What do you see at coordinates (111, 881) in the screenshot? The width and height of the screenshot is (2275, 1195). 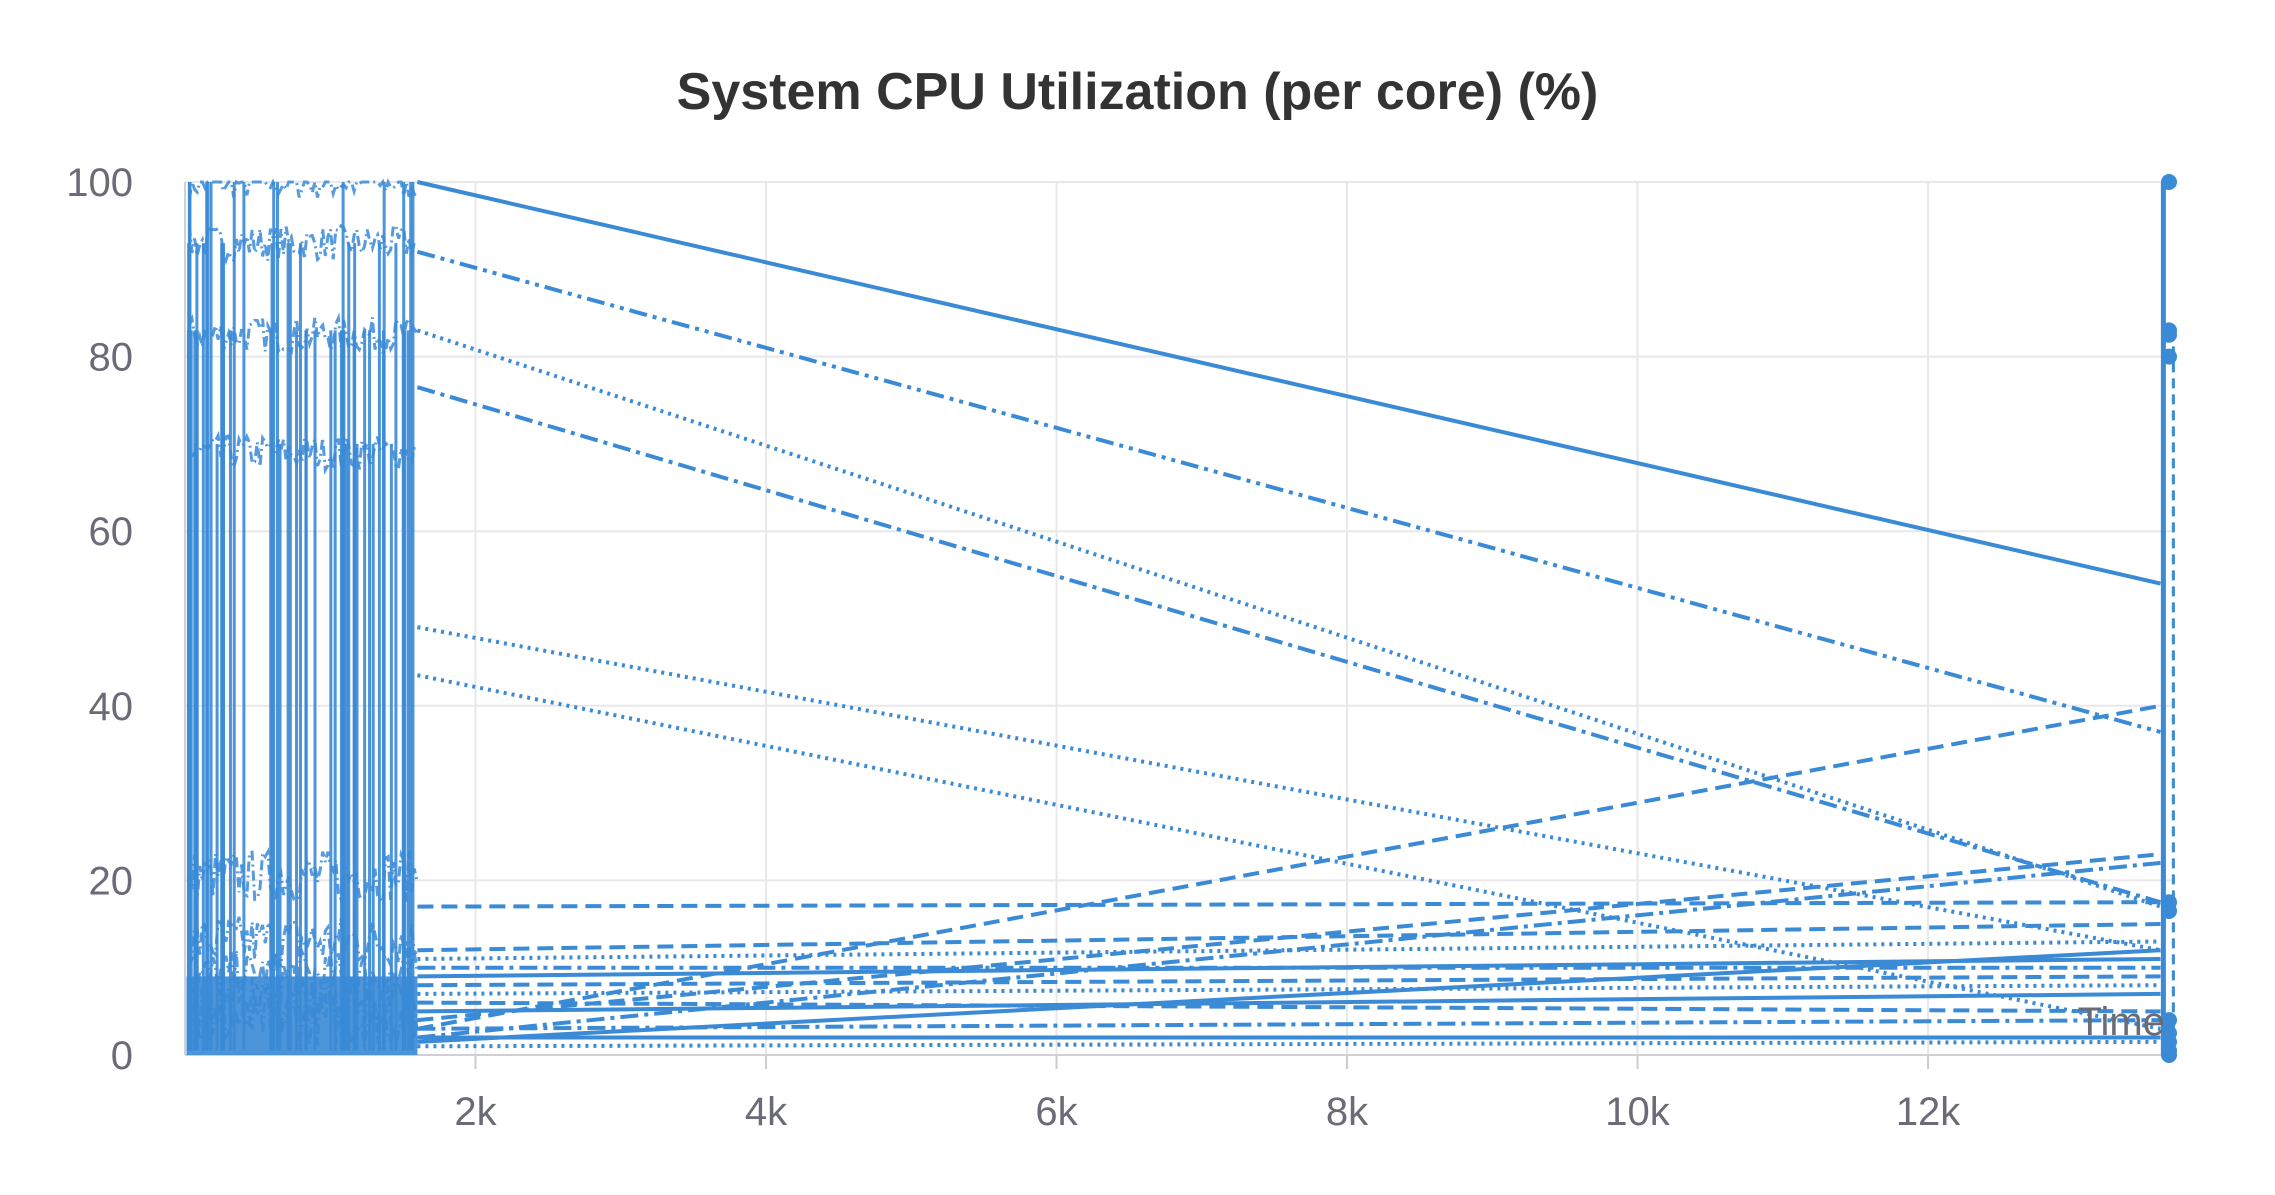 I see `y-tick-label: 20` at bounding box center [111, 881].